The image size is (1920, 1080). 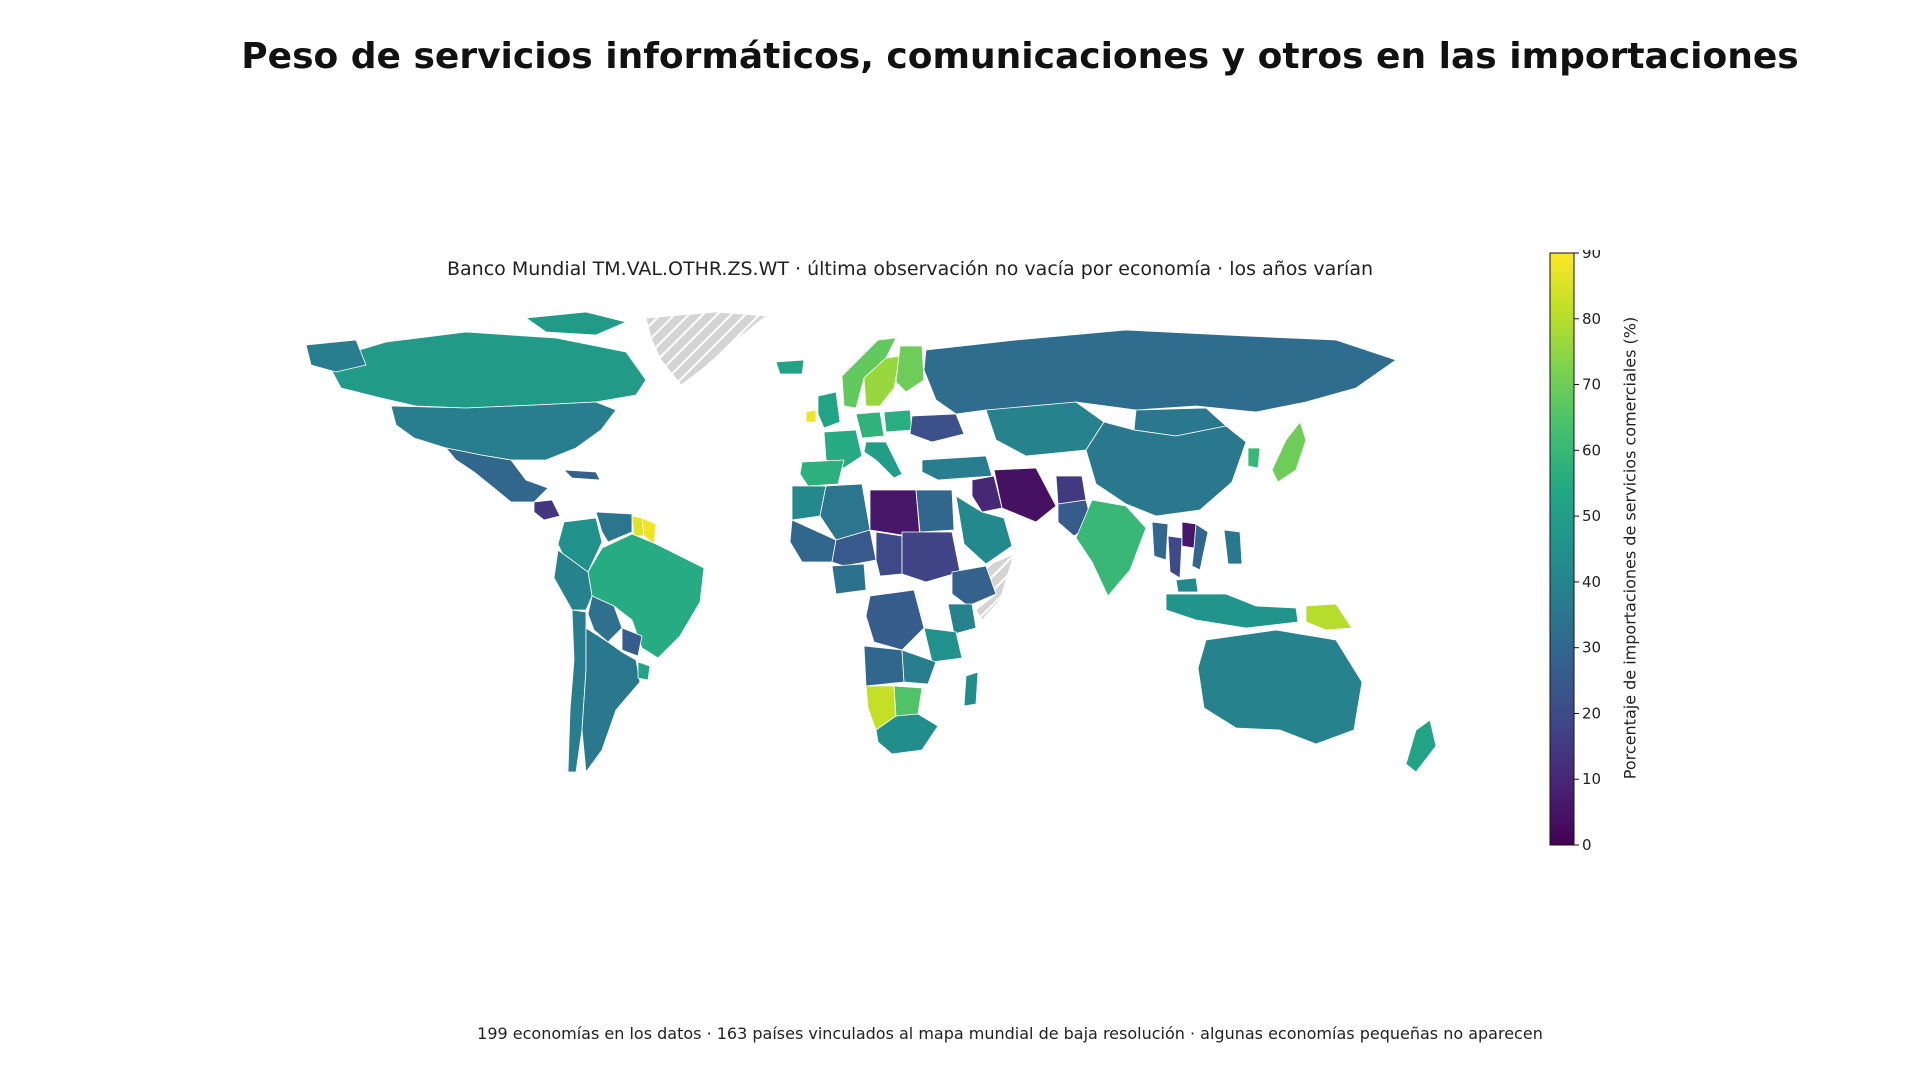 I want to click on country-malaysia, so click(x=1187, y=585).